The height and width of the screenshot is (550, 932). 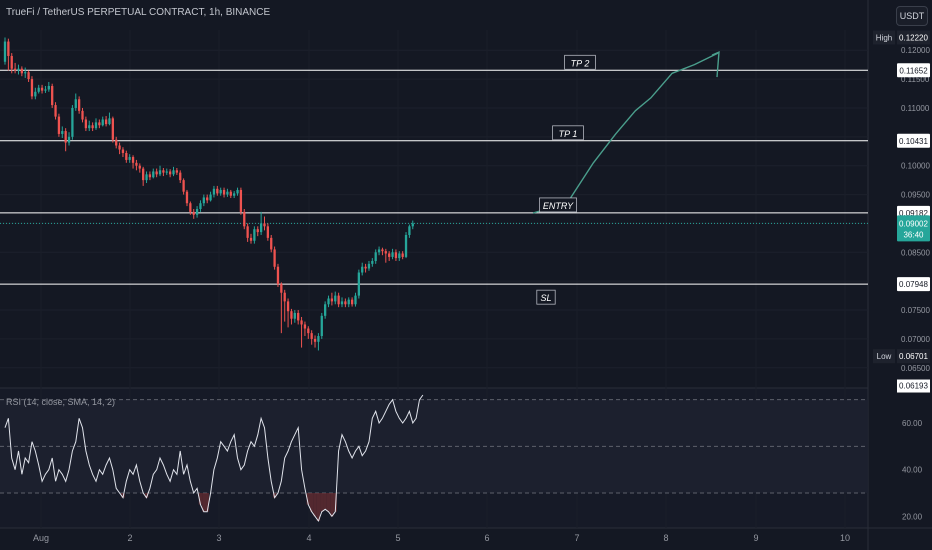 I want to click on high-price-bg, so click(x=913, y=37).